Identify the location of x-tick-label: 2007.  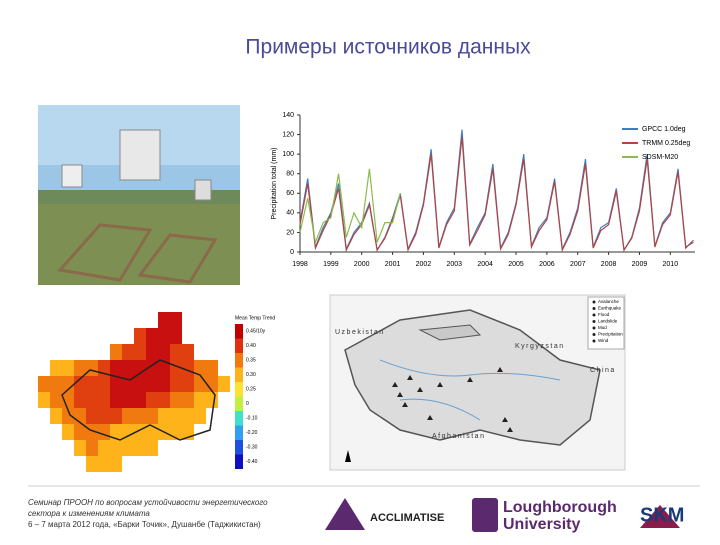
(578, 264).